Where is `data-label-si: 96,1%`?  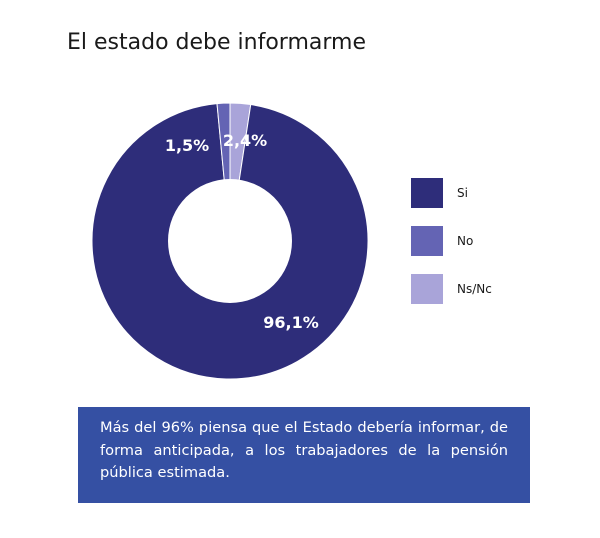
data-label-si: 96,1% is located at coordinates (291, 322).